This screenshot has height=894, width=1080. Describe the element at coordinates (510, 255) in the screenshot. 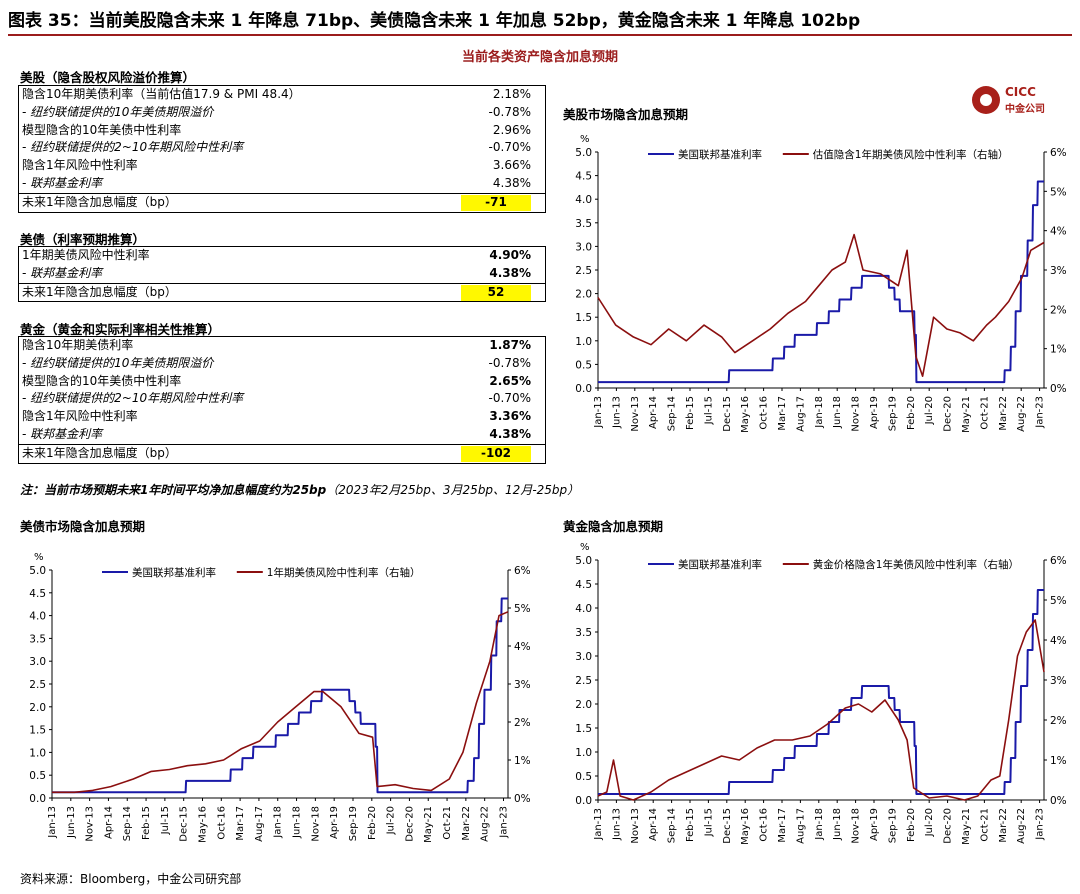

I see `row-value: 4.90%` at that location.